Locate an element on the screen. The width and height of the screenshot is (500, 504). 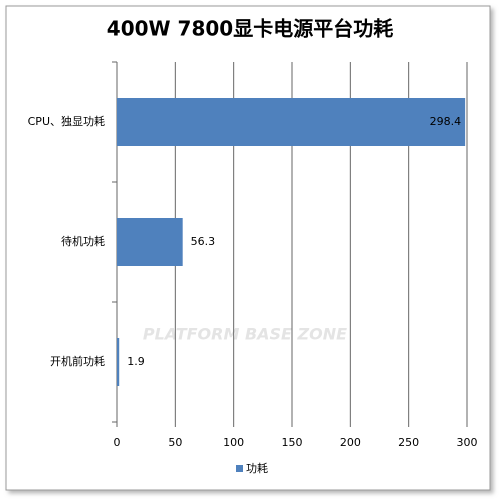
data-label: 56.3 is located at coordinates (203, 241).